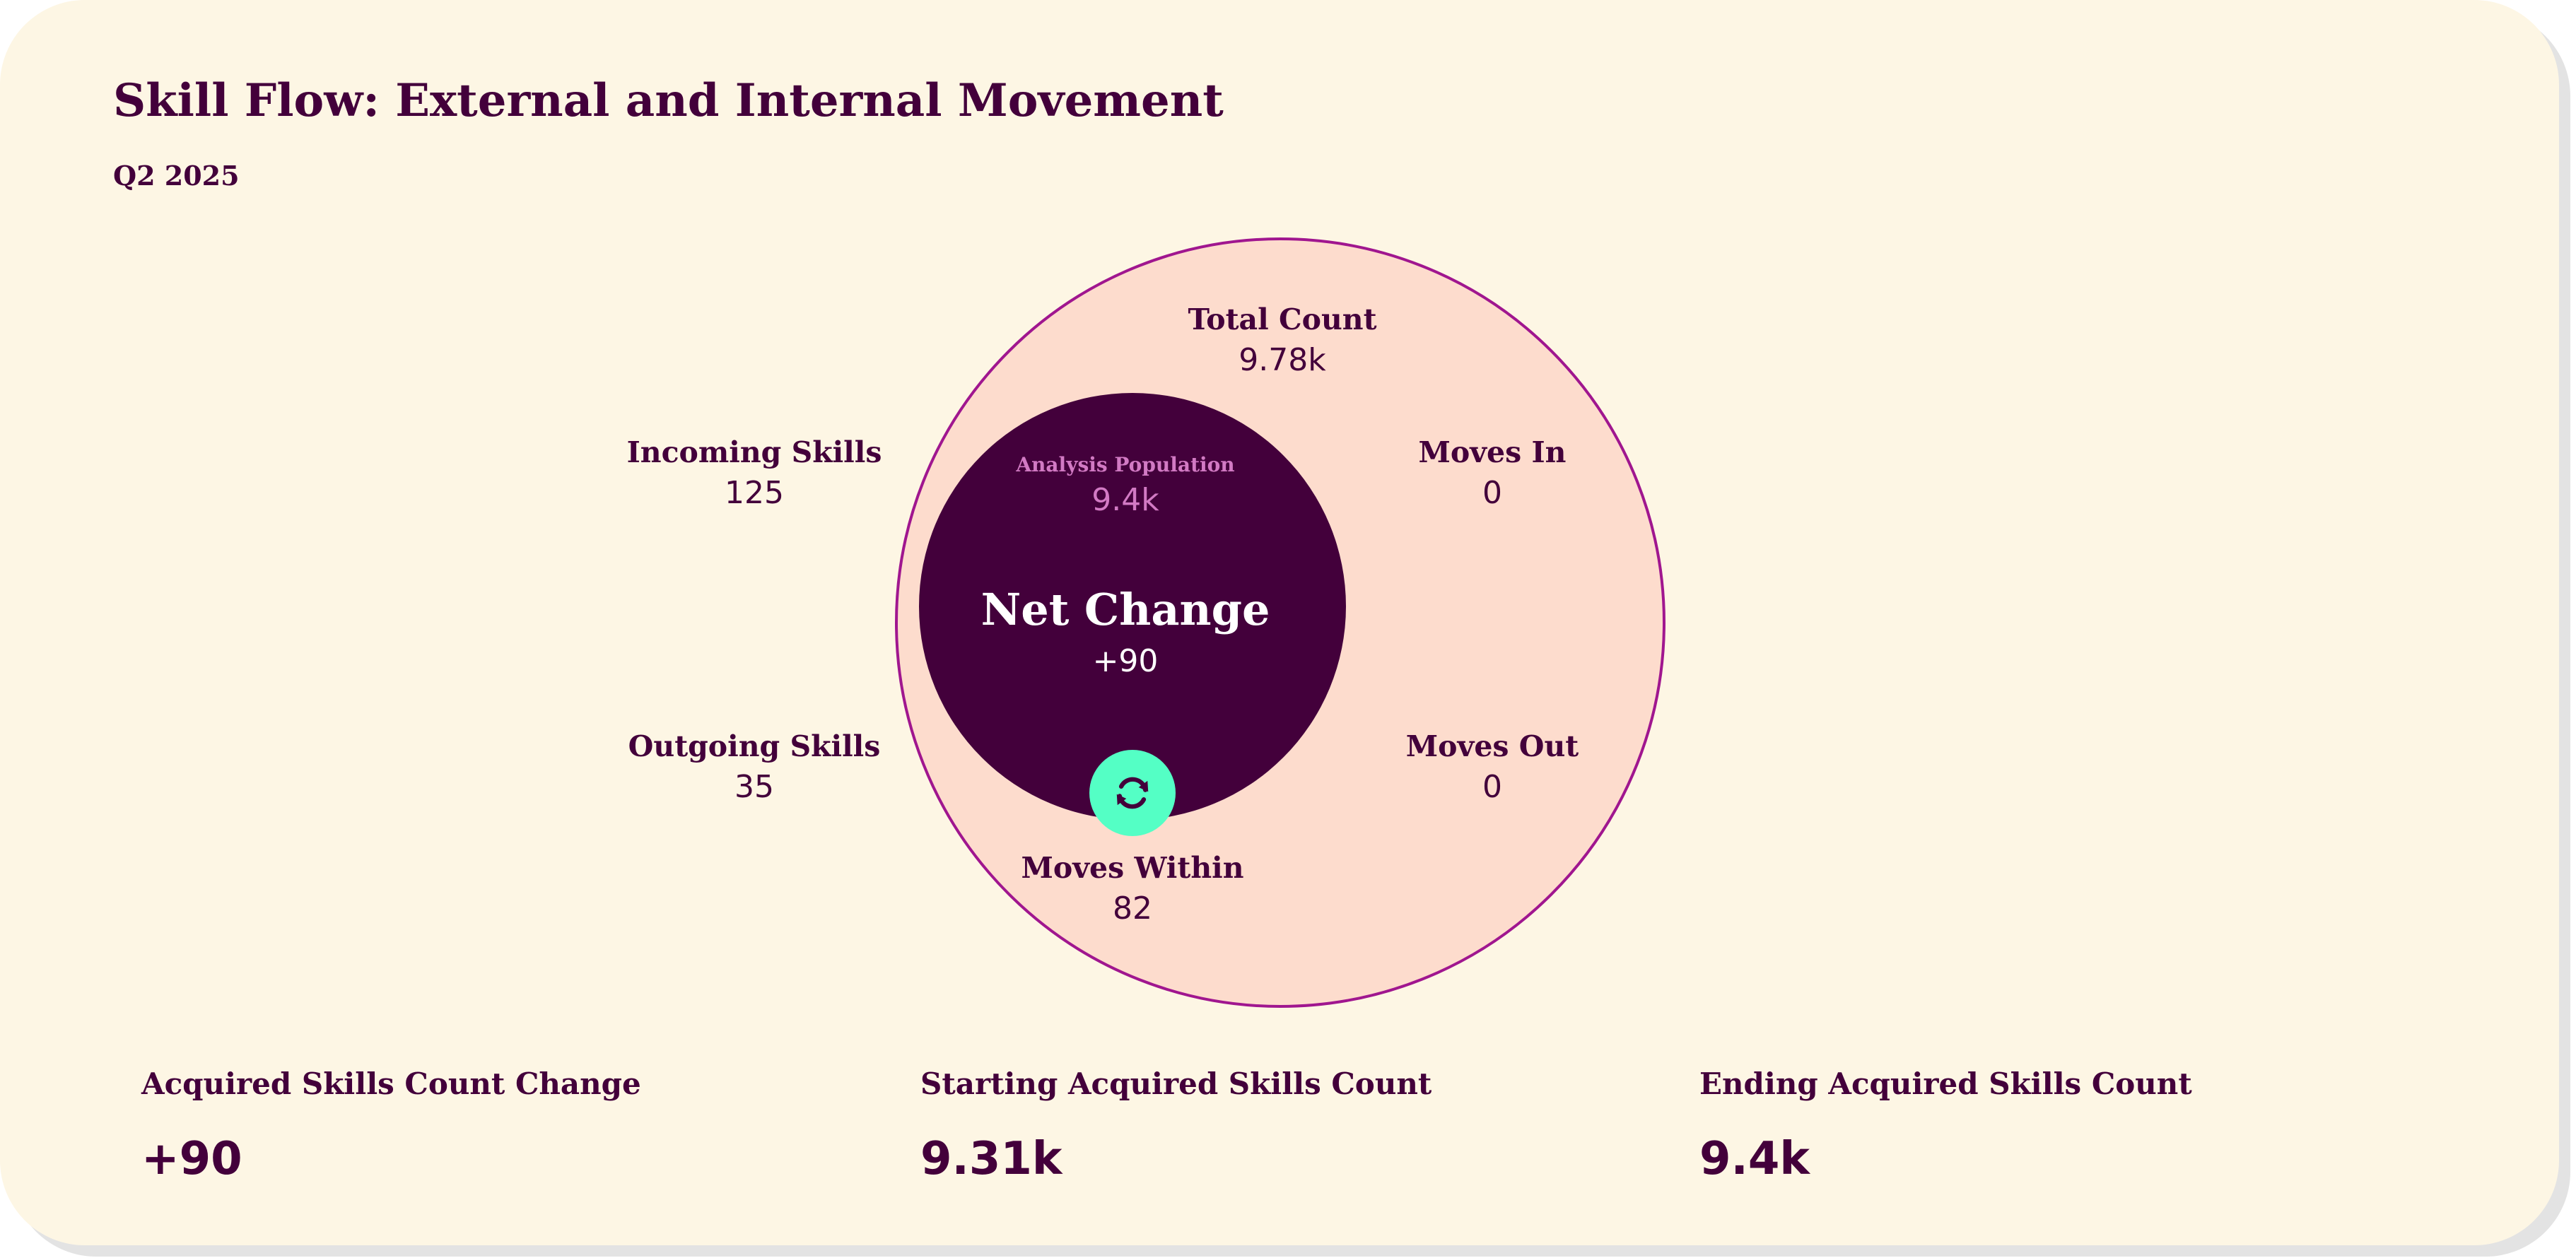 The width and height of the screenshot is (2576, 1258). I want to click on moves-out-label: Moves Out, so click(1492, 746).